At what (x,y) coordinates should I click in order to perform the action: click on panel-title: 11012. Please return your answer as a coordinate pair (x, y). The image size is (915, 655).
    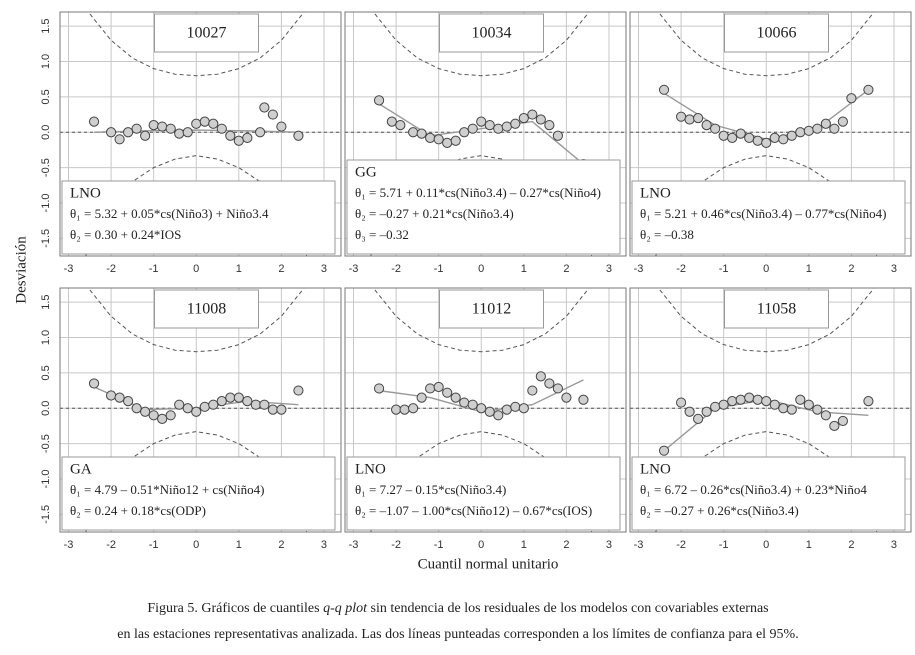
    Looking at the image, I should click on (491, 309).